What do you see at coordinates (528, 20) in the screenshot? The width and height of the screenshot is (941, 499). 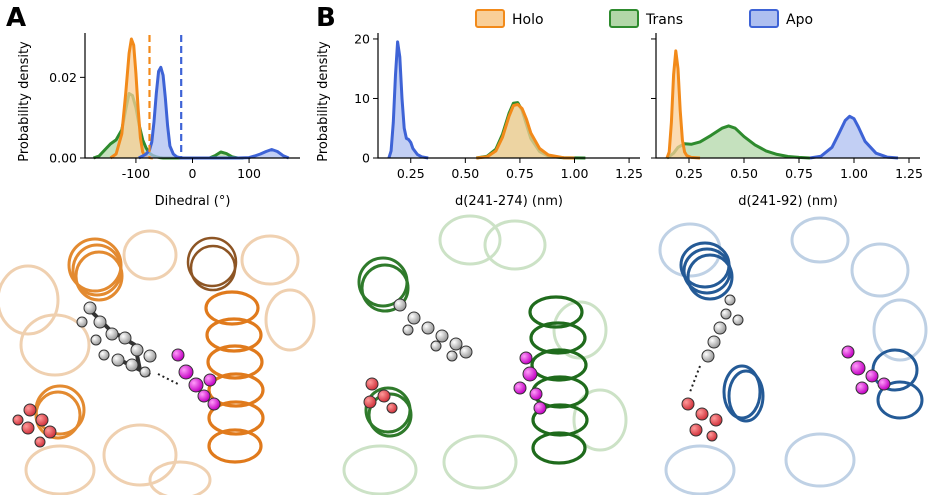 I see `legend-label-holo: Holo` at bounding box center [528, 20].